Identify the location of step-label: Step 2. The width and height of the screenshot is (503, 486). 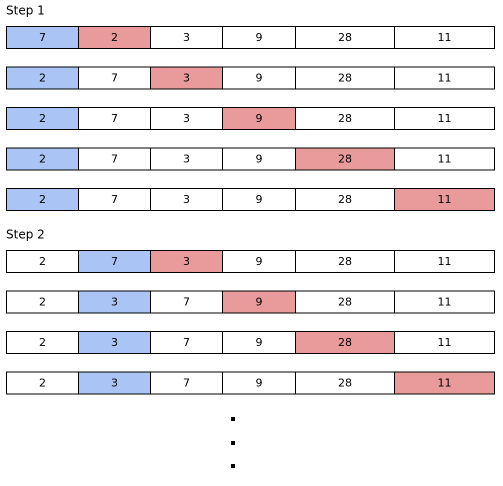
(25, 235).